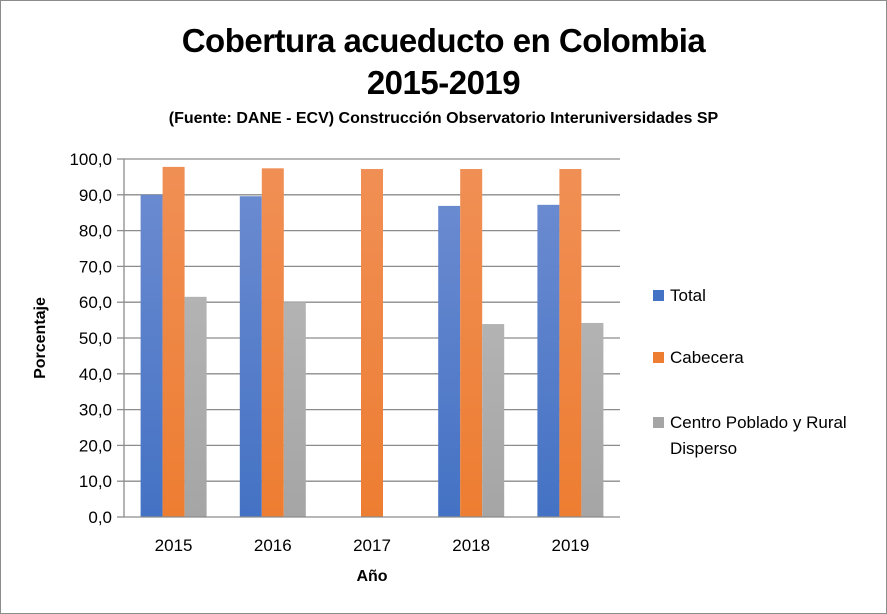 Image resolution: width=887 pixels, height=614 pixels. Describe the element at coordinates (95, 231) in the screenshot. I see `y-tick-label: 80,0` at that location.